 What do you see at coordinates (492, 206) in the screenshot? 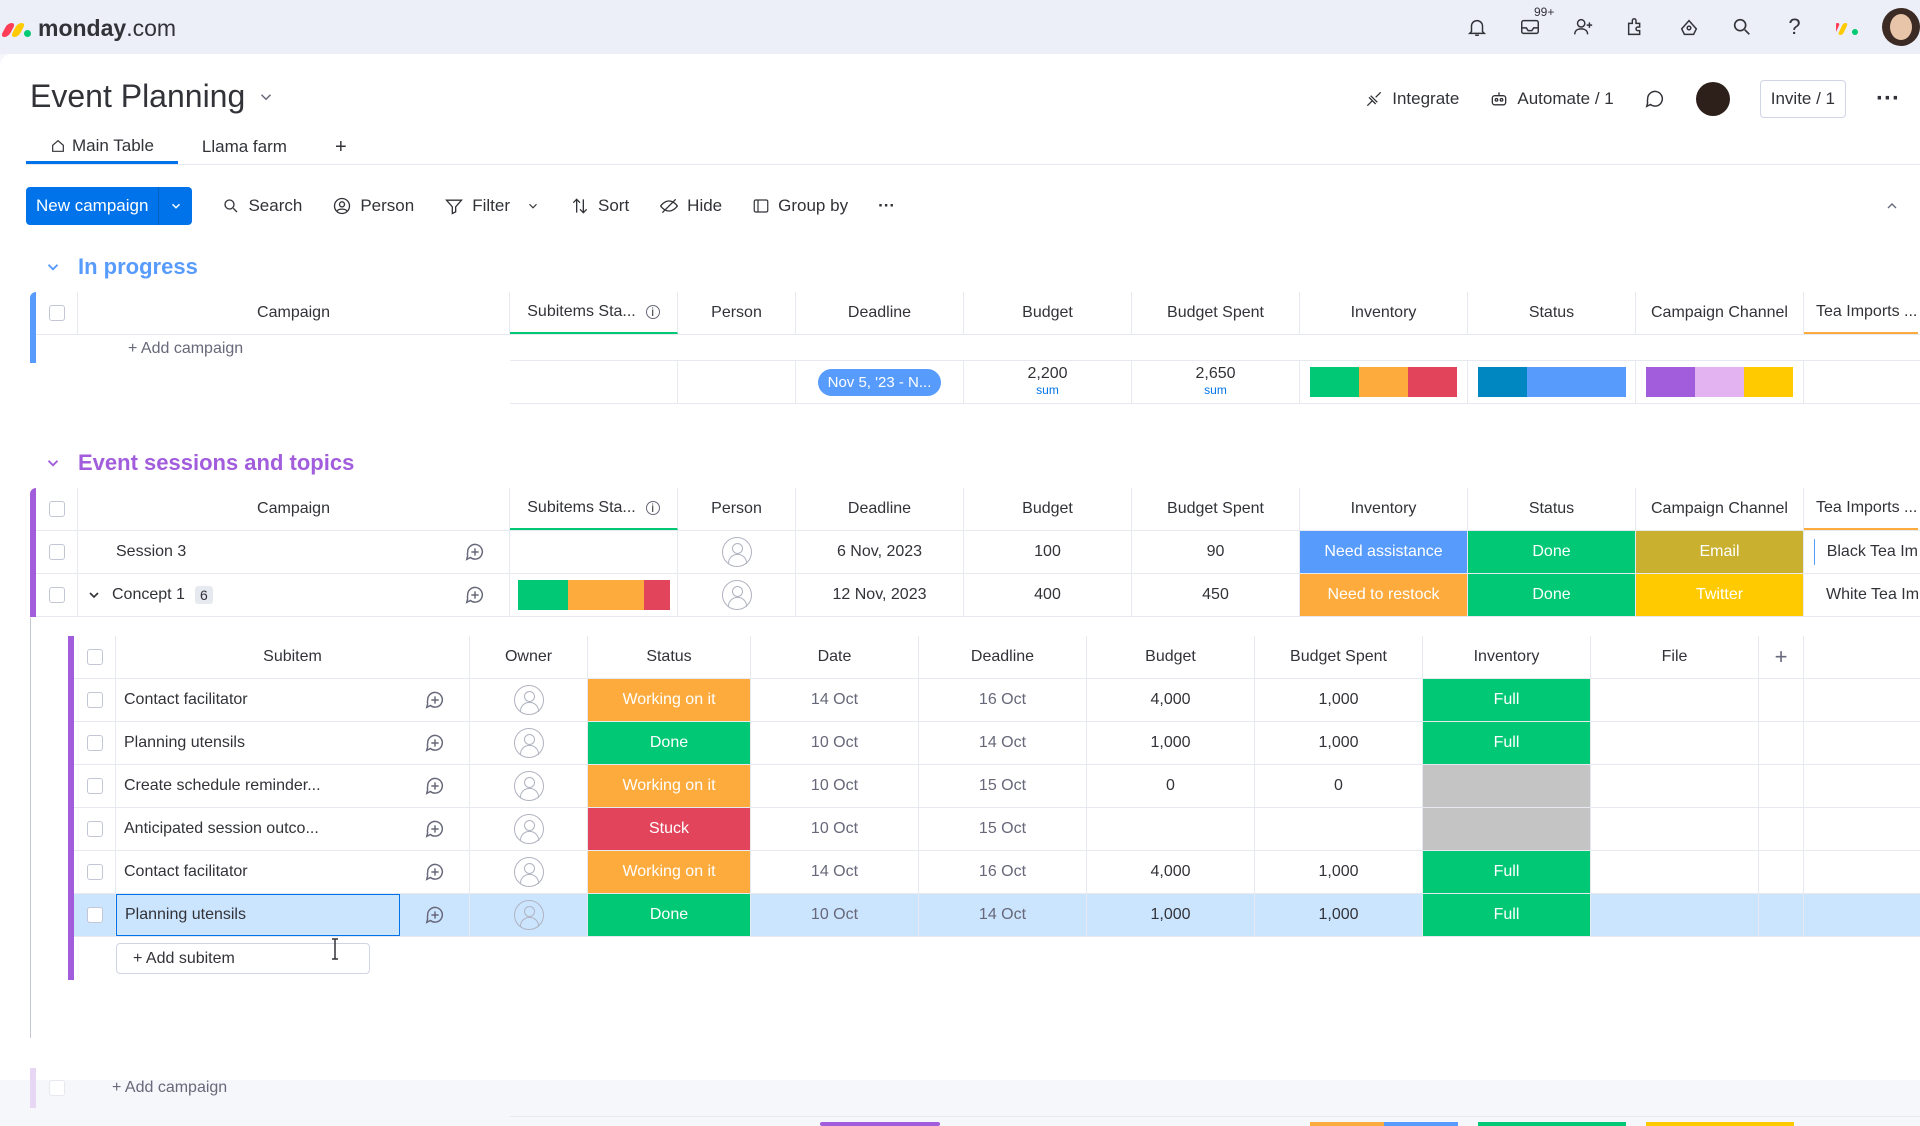
I see `filter-button: Filter` at bounding box center [492, 206].